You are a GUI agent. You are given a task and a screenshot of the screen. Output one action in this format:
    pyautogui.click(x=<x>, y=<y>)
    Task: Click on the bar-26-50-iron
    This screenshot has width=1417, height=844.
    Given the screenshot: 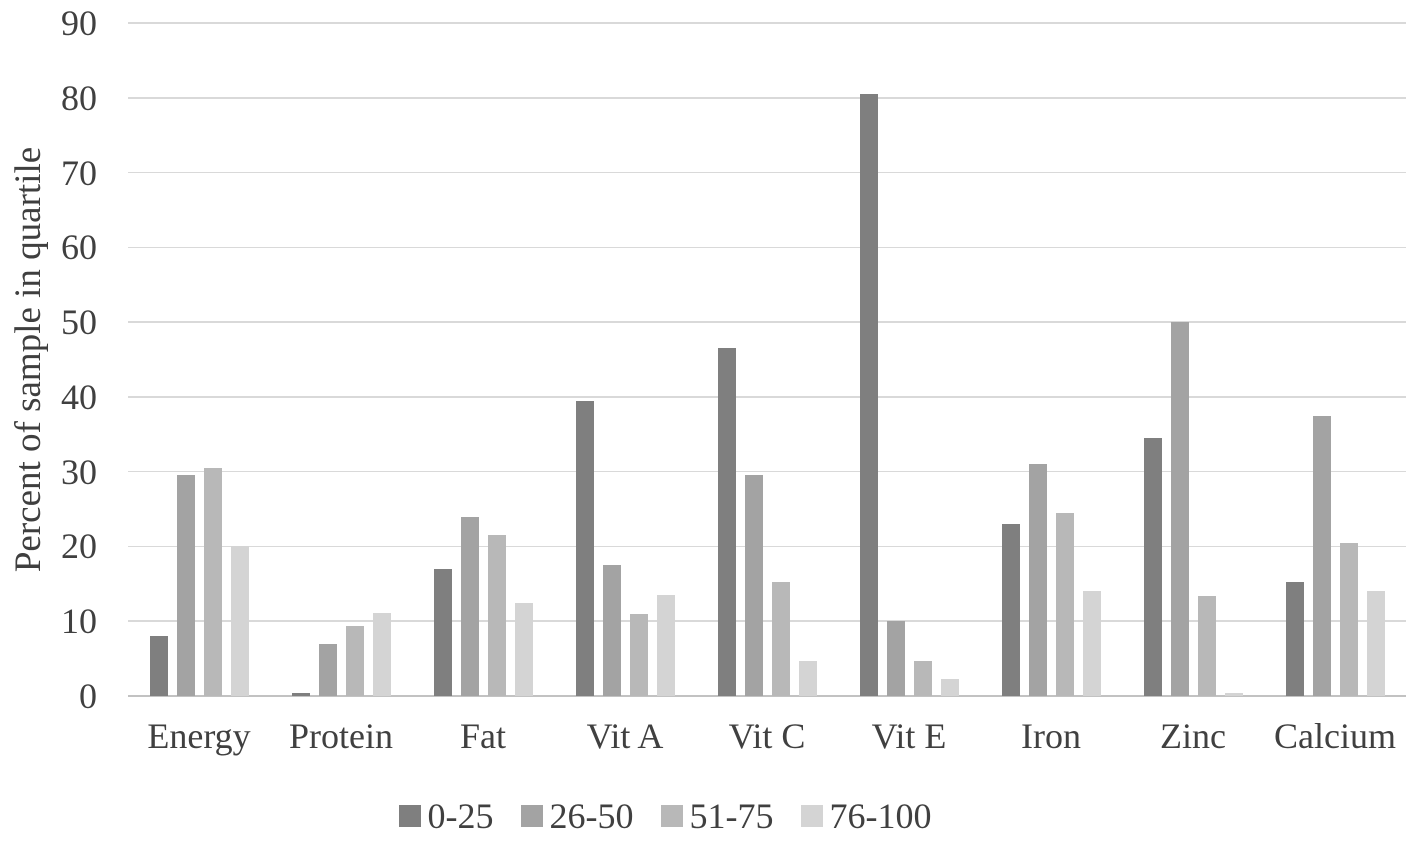 What is the action you would take?
    pyautogui.click(x=1037, y=580)
    